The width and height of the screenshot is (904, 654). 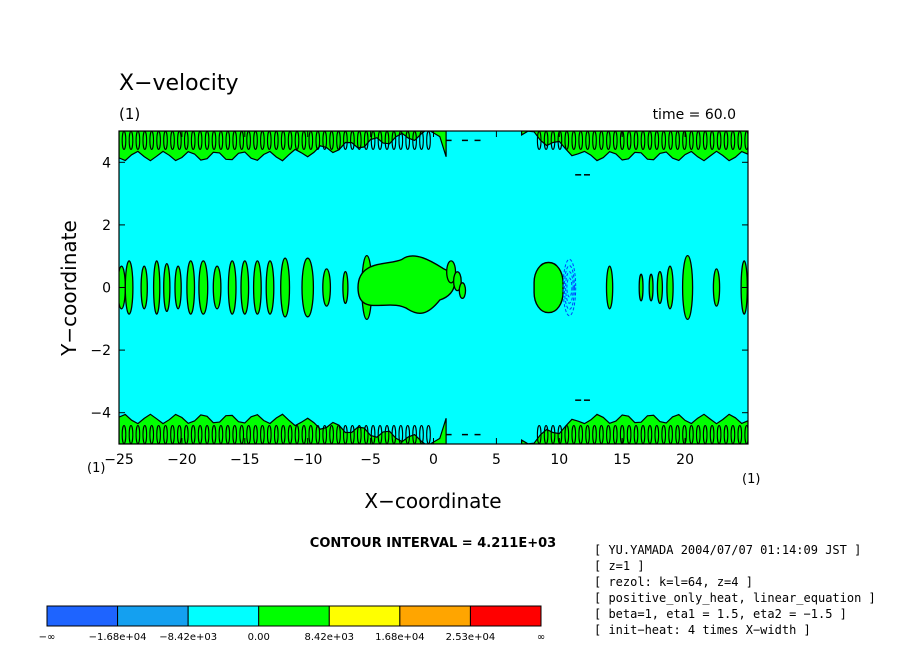 What do you see at coordinates (118, 637) in the screenshot?
I see `colorbar-label: −1.68e+04` at bounding box center [118, 637].